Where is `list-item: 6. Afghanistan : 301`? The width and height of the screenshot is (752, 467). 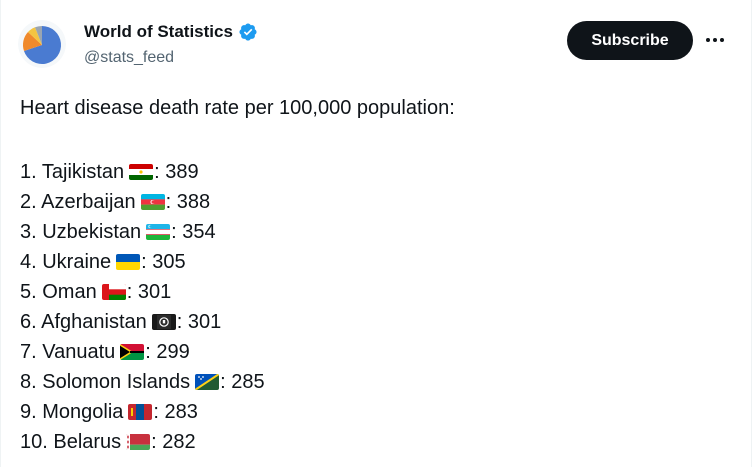
list-item: 6. Afghanistan : 301 is located at coordinates (142, 322).